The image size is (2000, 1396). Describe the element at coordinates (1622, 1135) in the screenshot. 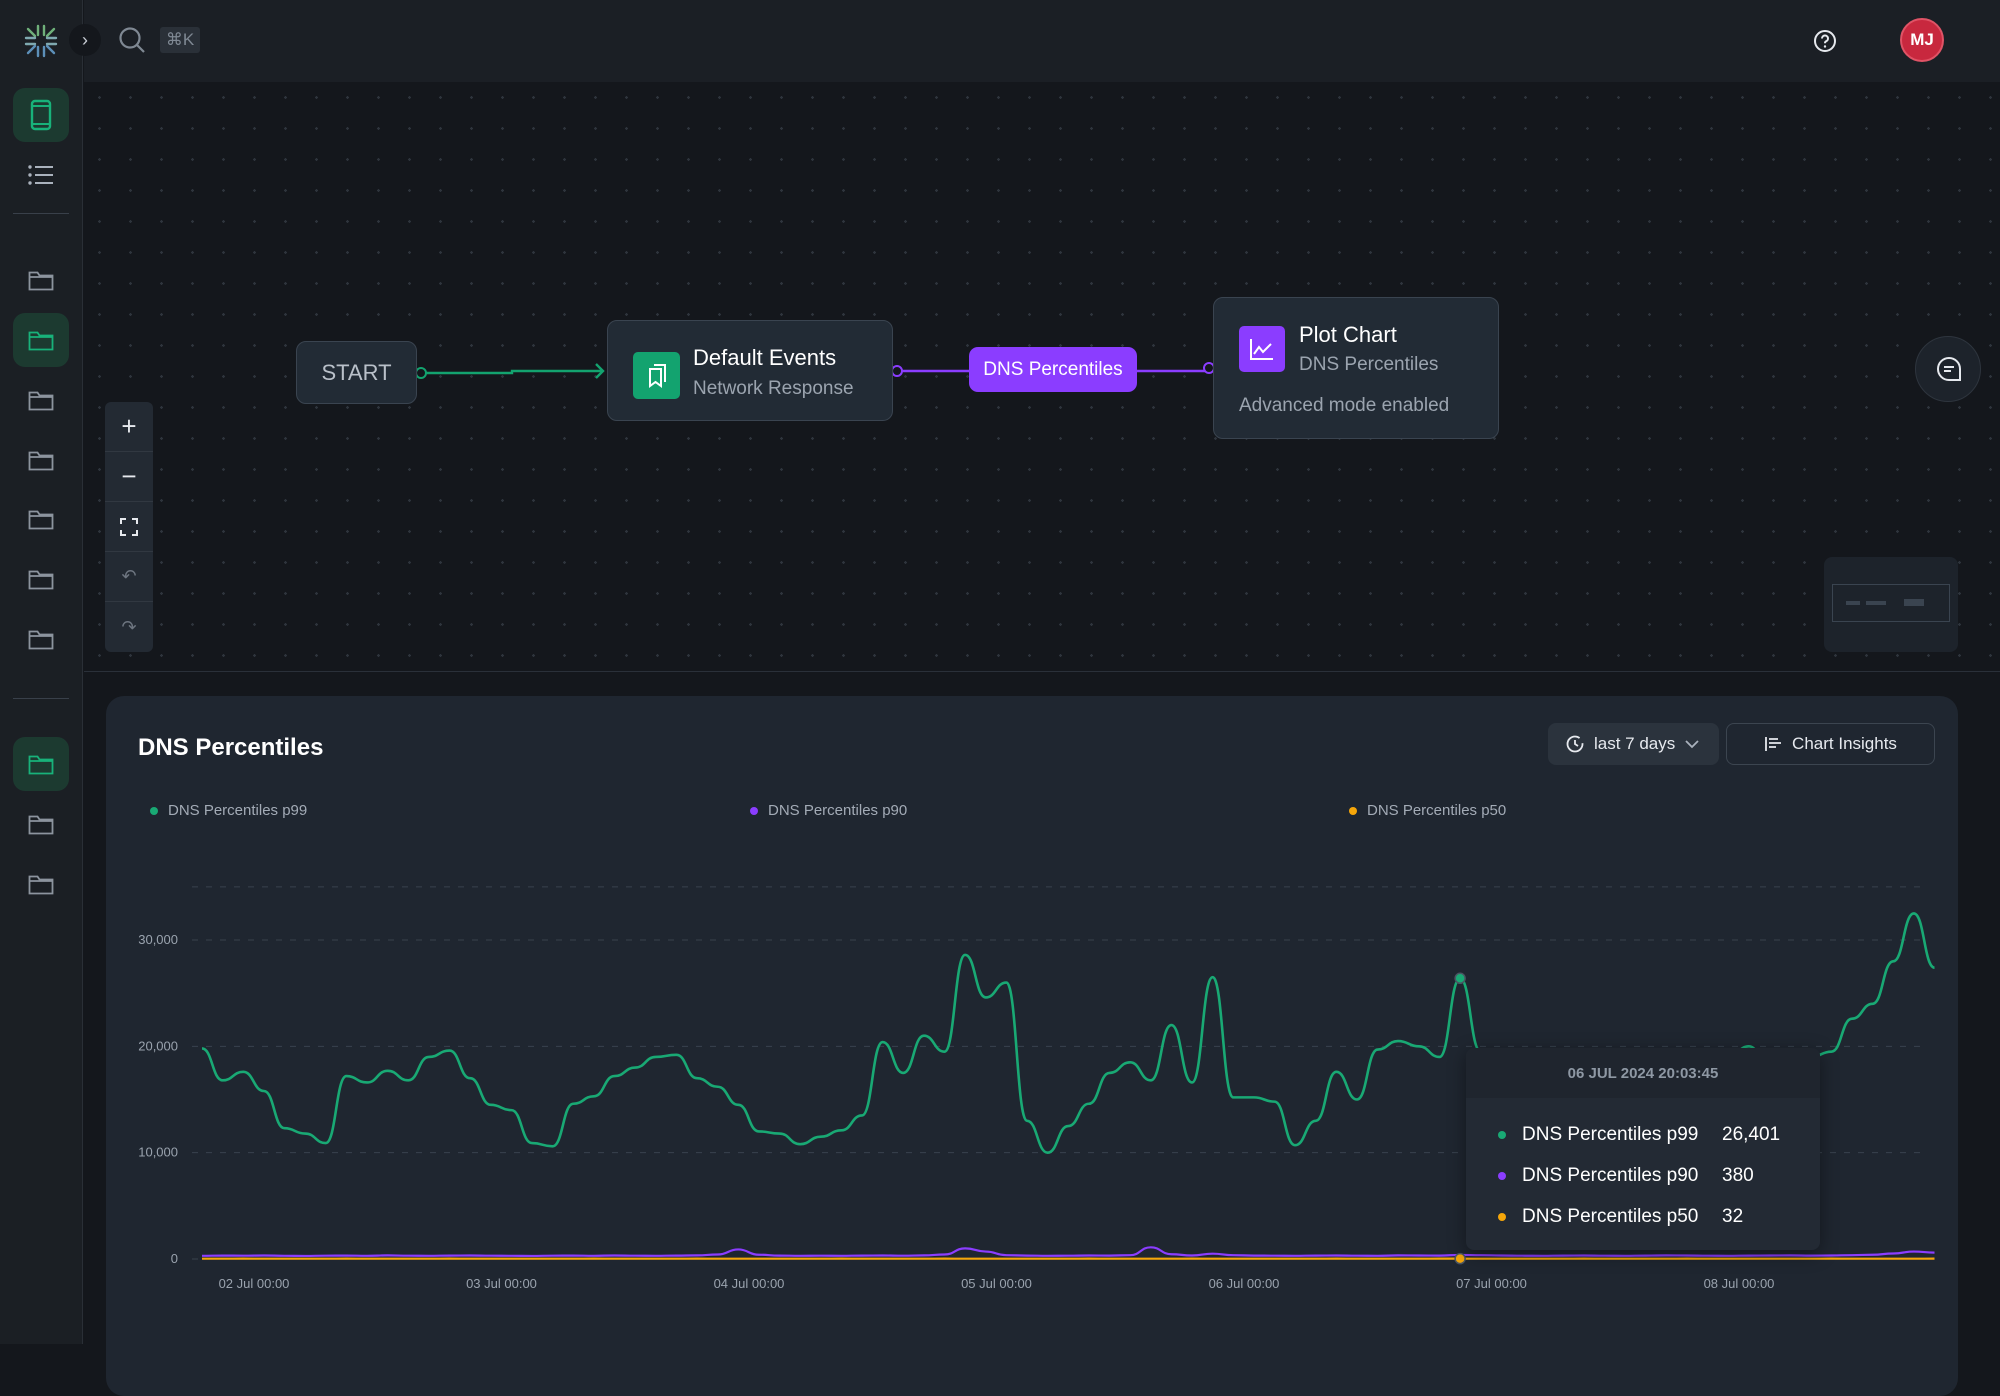

I see `tooltip-label: DNS Percentiles p99` at that location.